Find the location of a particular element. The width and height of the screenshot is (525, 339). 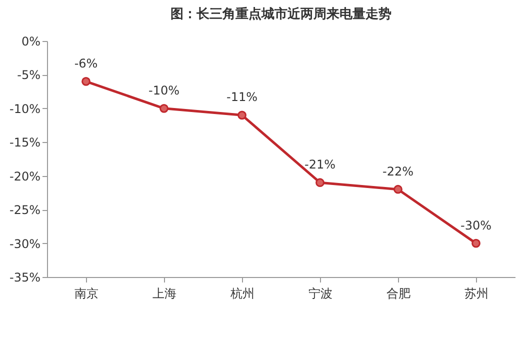

y-tick-label: -10% is located at coordinates (24, 109).